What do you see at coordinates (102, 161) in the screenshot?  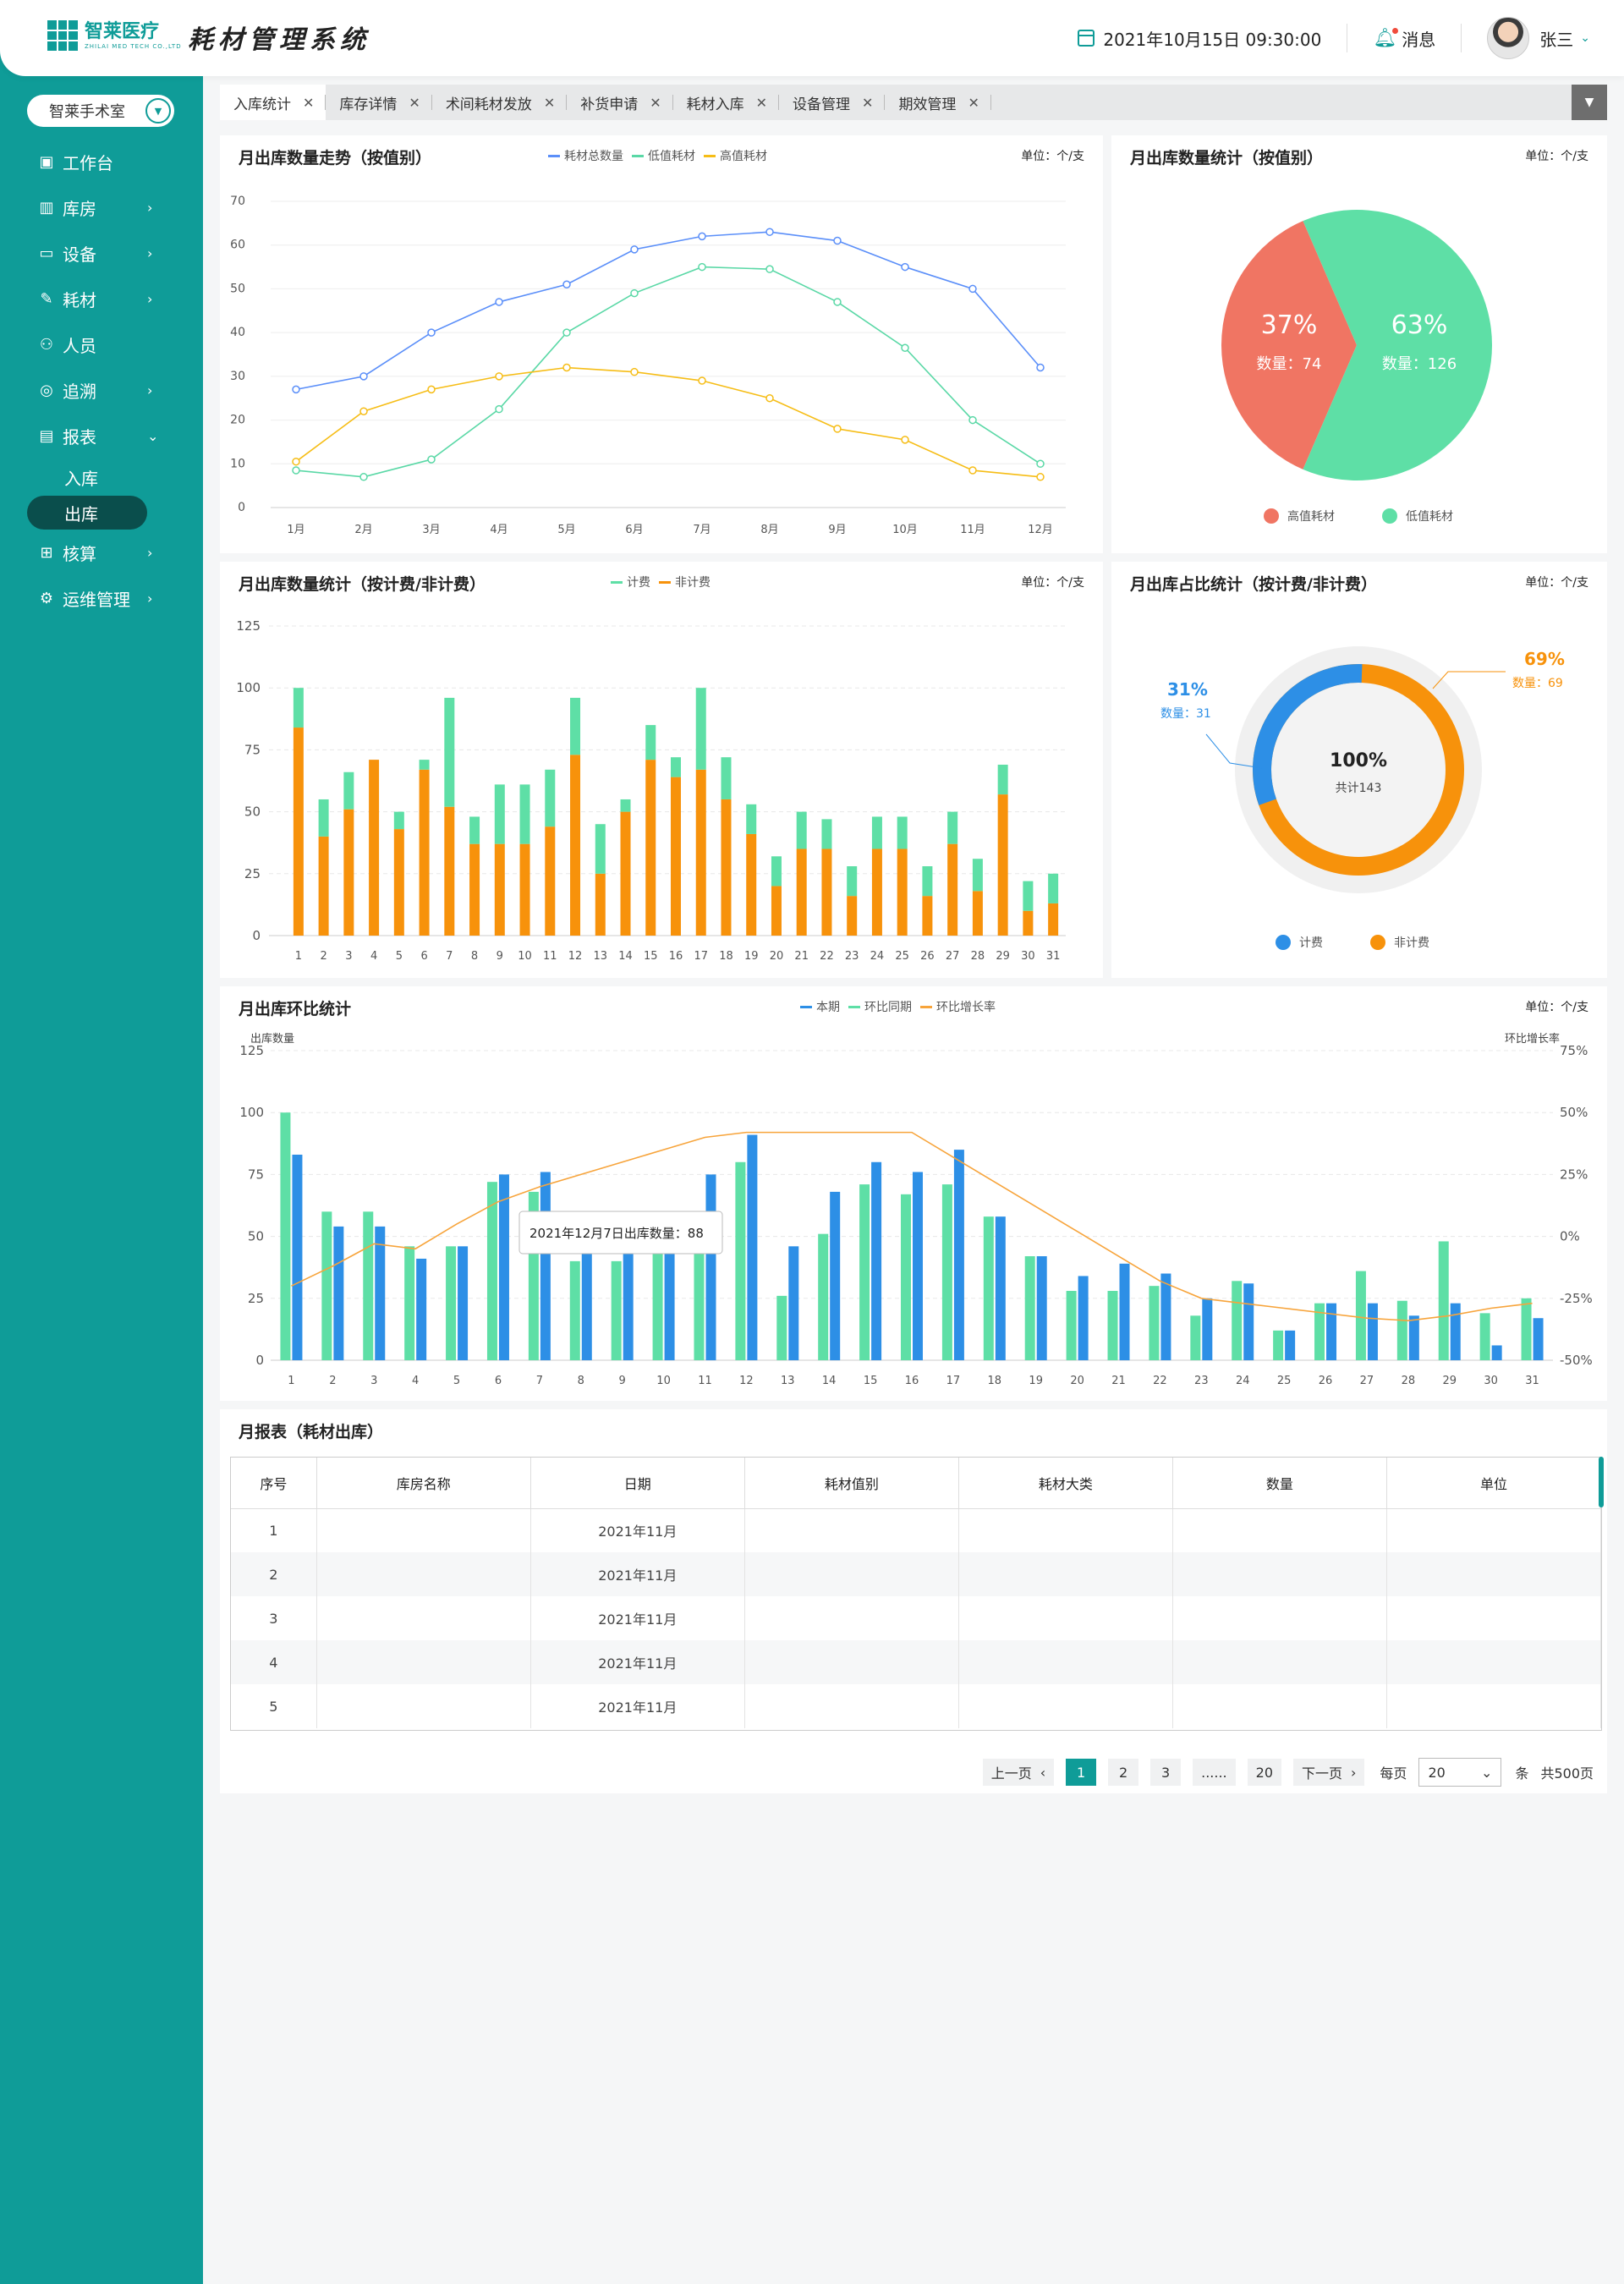 I see `sidebar-item-monitor: ▣ 工作台` at bounding box center [102, 161].